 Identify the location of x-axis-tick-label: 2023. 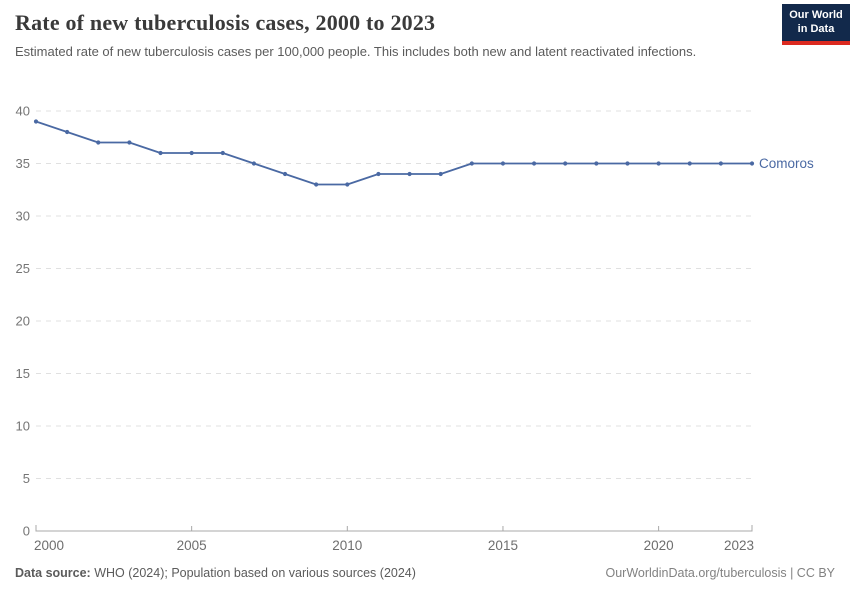
(739, 545).